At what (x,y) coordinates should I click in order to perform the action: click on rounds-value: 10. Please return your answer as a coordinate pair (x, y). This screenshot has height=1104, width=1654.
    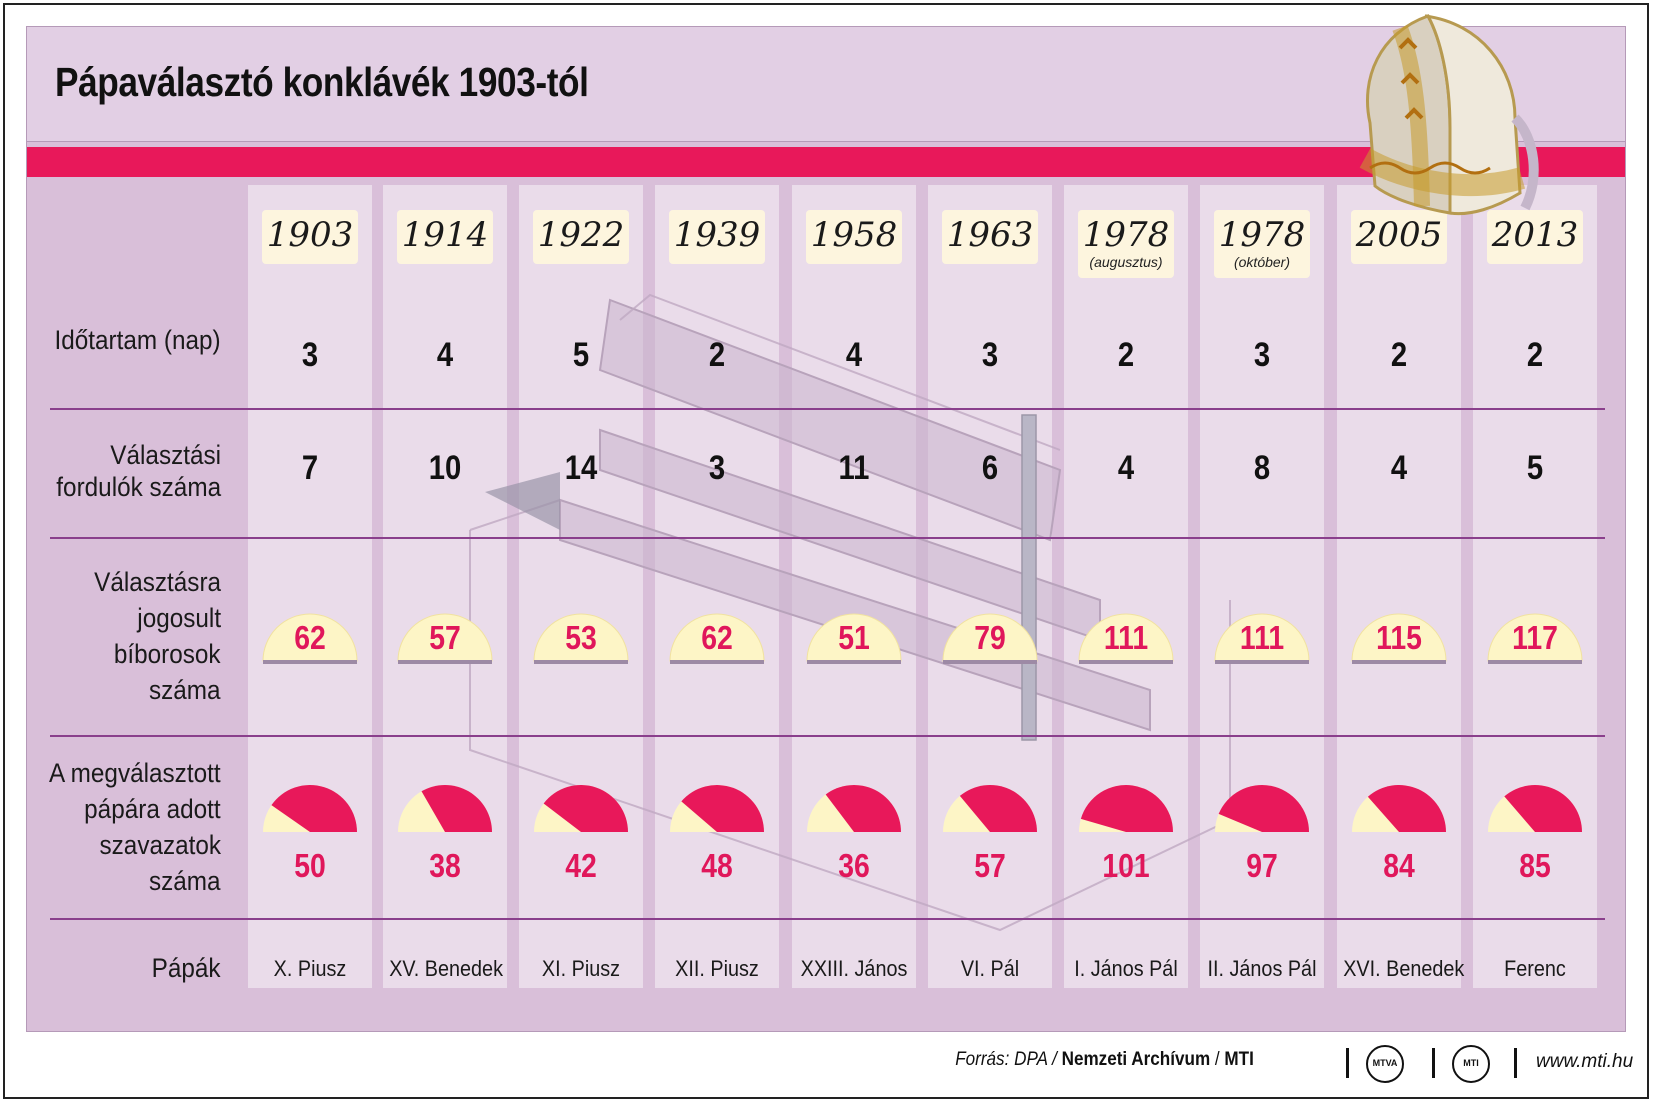
    Looking at the image, I should click on (445, 468).